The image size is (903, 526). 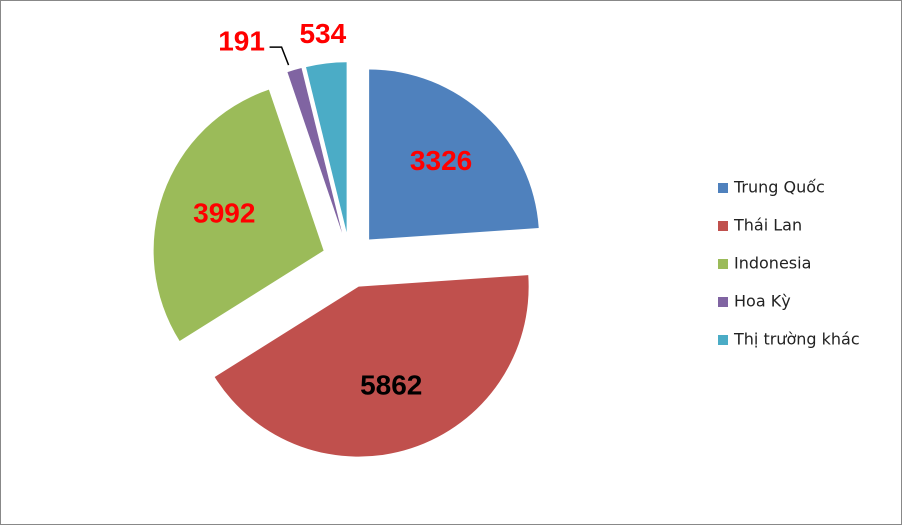 I want to click on legend-label: Indonesia, so click(x=772, y=263).